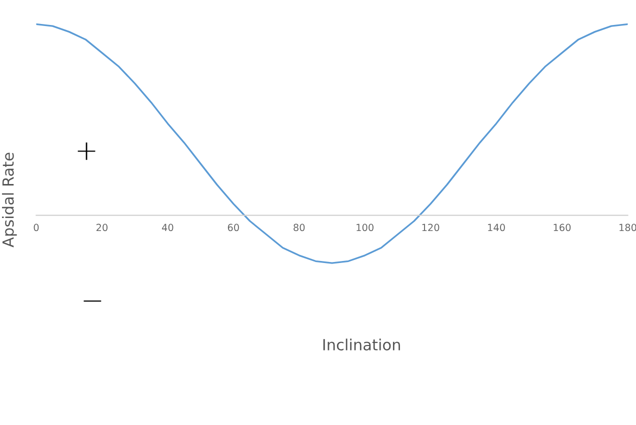 Image resolution: width=636 pixels, height=425 pixels. I want to click on x-tick-label: 180, so click(628, 228).